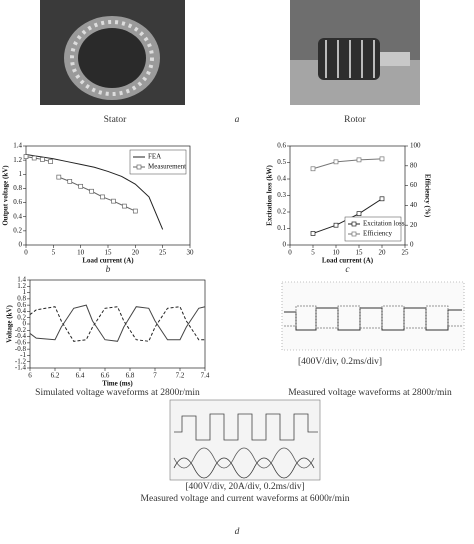  Describe the element at coordinates (21, 330) in the screenshot. I see `y-tick-label: -0.2` at that location.